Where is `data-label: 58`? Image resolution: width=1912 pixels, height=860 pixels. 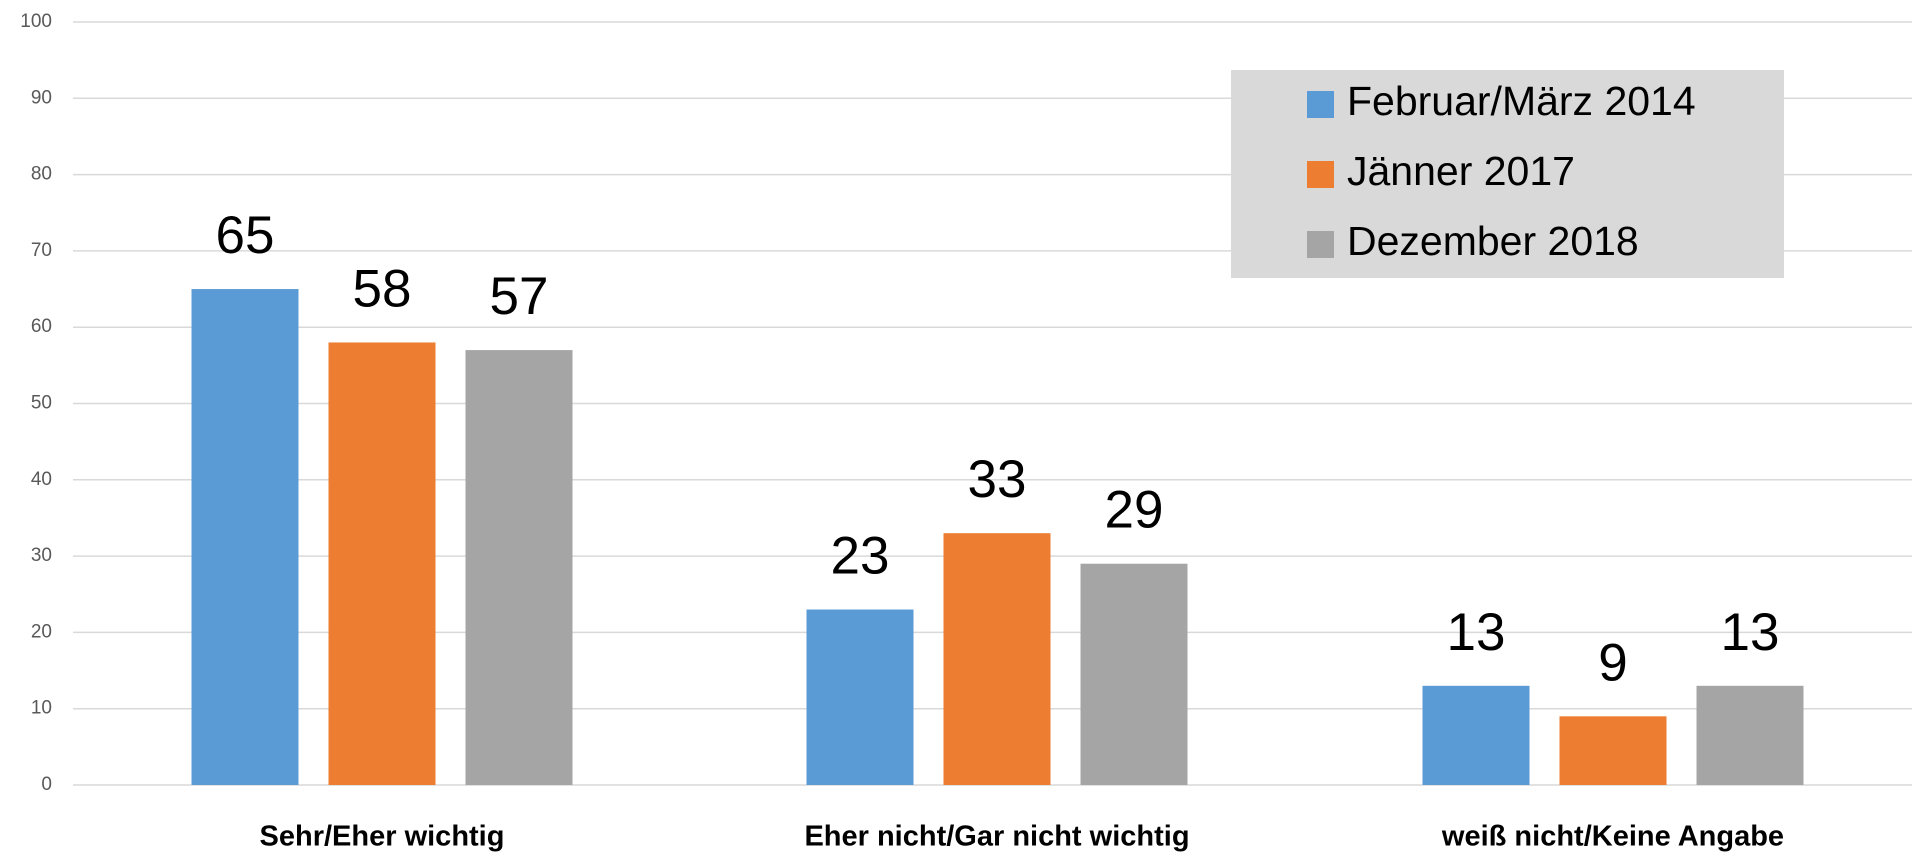
data-label: 58 is located at coordinates (382, 288).